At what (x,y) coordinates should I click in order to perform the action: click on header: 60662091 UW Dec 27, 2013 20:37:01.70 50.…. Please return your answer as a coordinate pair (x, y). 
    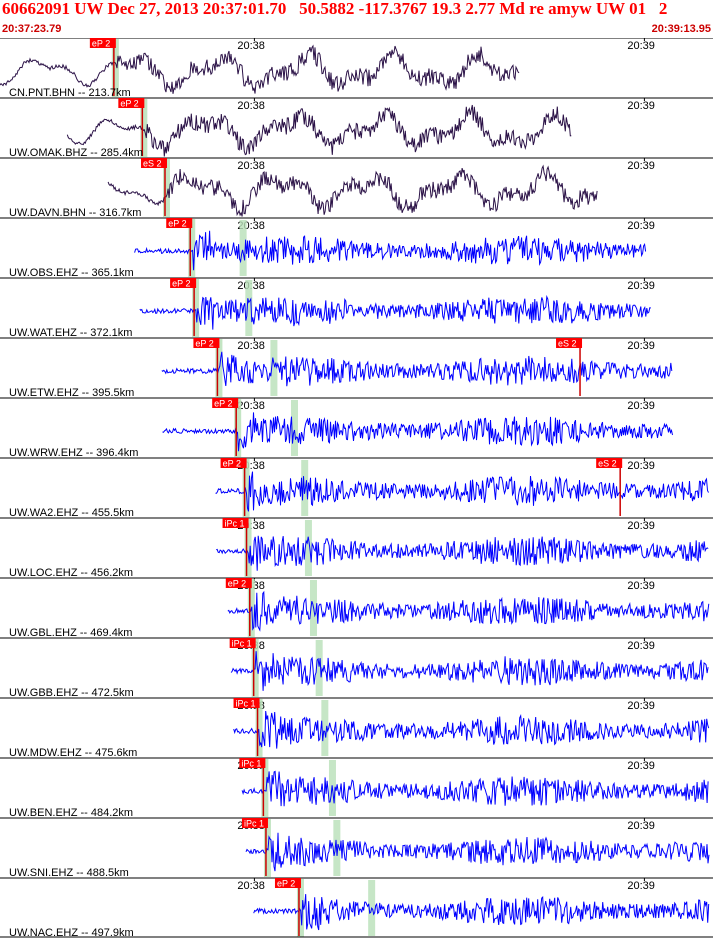
    Looking at the image, I should click on (356, 19).